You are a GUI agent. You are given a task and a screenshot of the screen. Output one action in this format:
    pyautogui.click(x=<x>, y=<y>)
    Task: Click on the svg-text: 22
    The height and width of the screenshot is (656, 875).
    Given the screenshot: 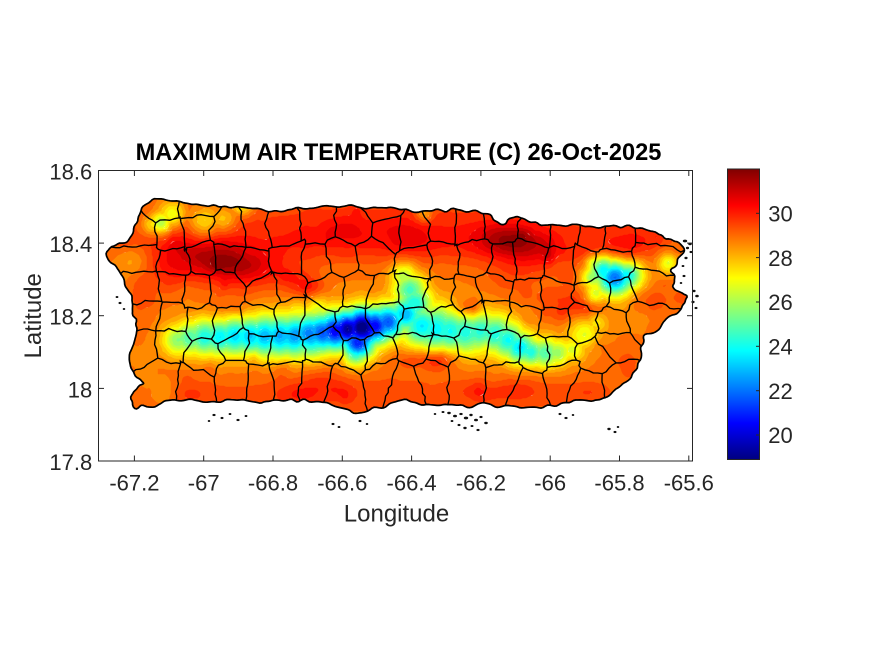 What is the action you would take?
    pyautogui.click(x=780, y=391)
    